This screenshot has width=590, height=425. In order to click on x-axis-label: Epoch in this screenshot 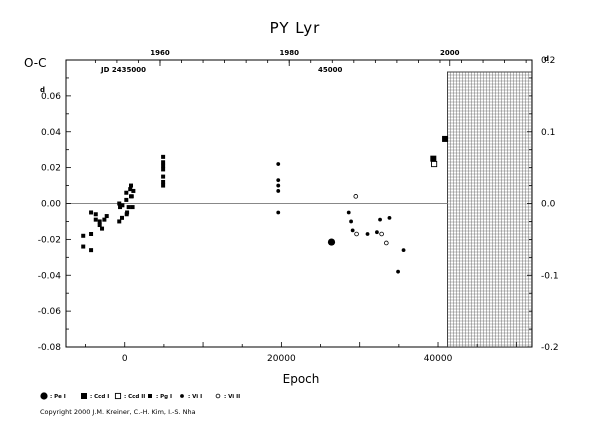, I will do `click(301, 379)`.